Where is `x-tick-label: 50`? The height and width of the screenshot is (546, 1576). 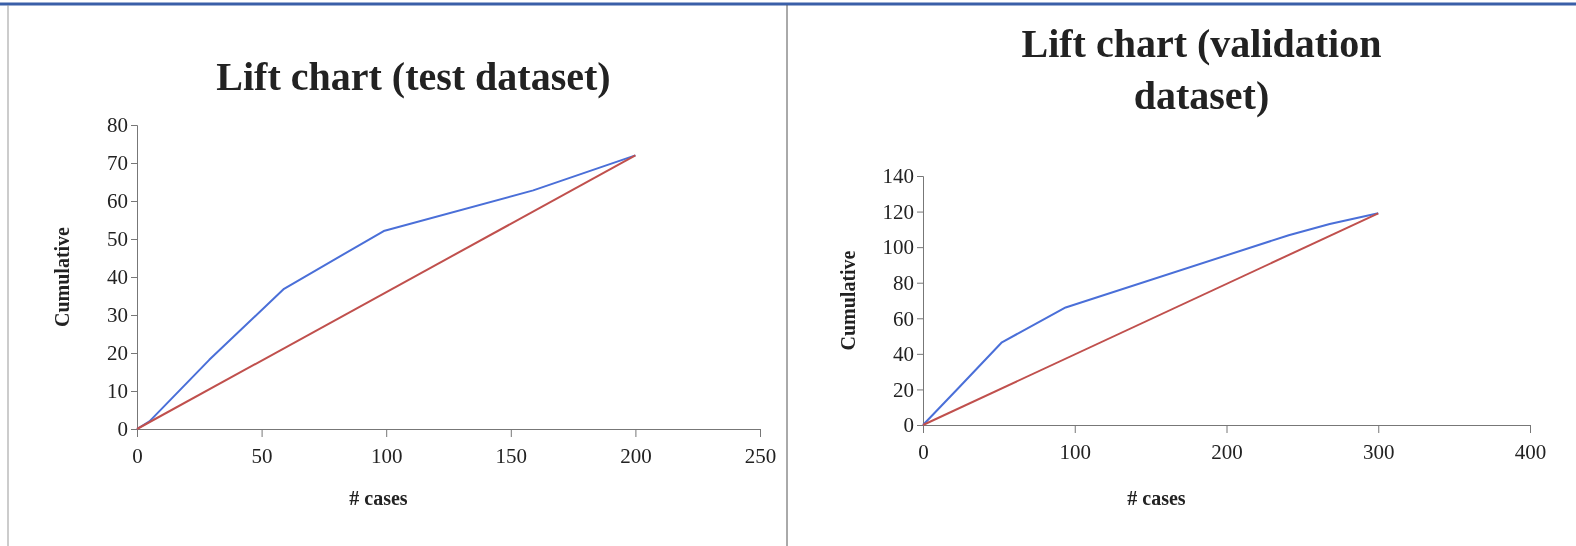 x-tick-label: 50 is located at coordinates (262, 456).